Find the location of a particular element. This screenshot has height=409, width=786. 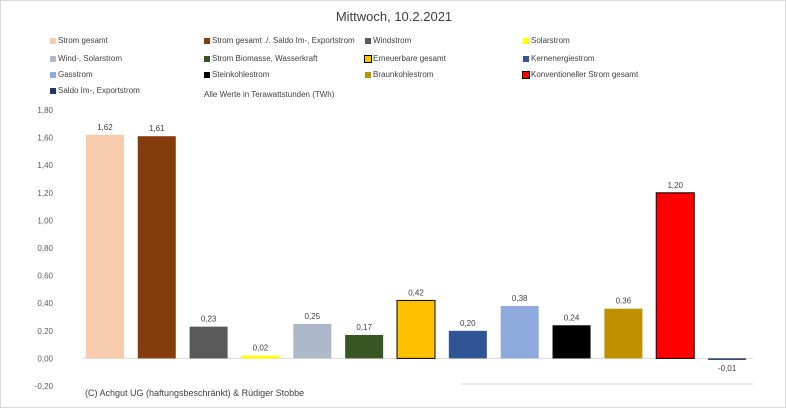

y-tick-label: 0,20 is located at coordinates (45, 331).